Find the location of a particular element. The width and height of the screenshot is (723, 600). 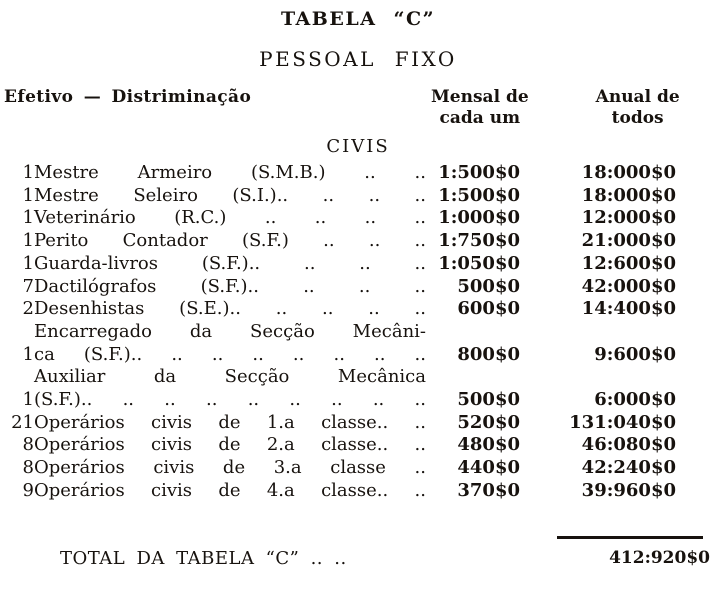

row-description-line: Dactilógrafos (S.F.).. .. .. .. is located at coordinates (230, 286).